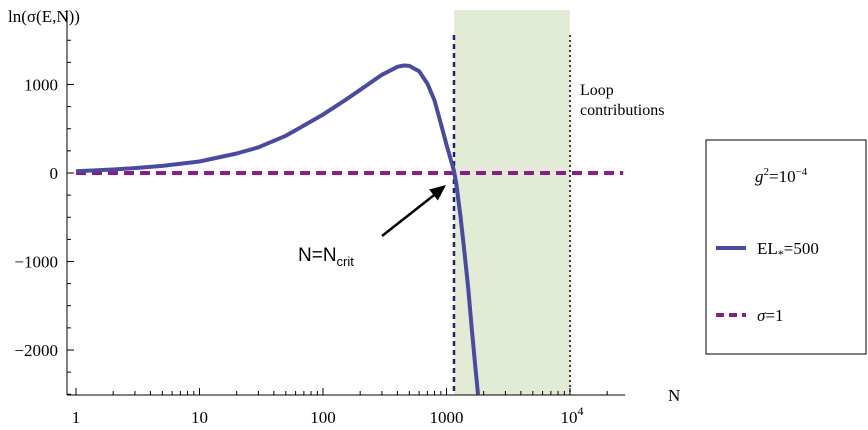  I want to click on legend-title-rest: =10, so click(782, 176).